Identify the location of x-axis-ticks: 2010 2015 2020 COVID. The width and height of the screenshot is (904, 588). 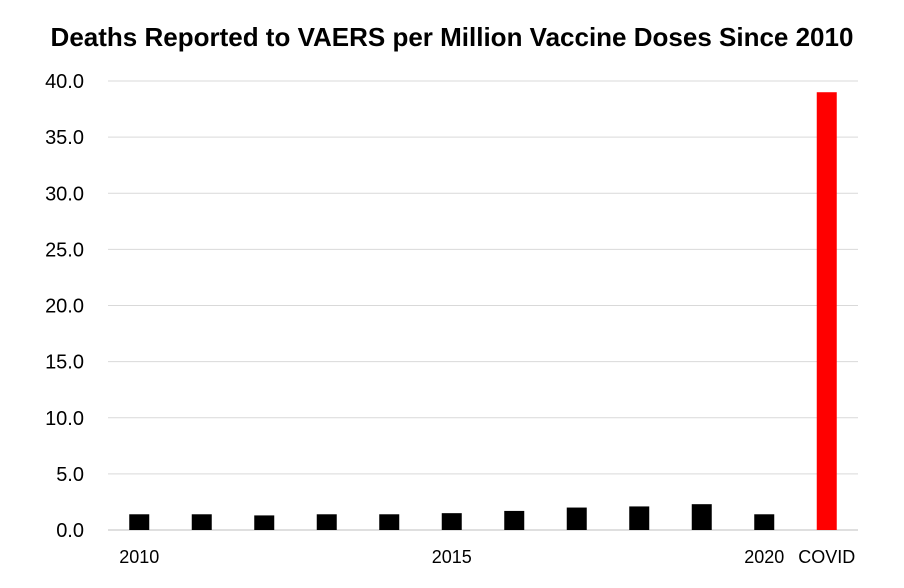
(487, 557).